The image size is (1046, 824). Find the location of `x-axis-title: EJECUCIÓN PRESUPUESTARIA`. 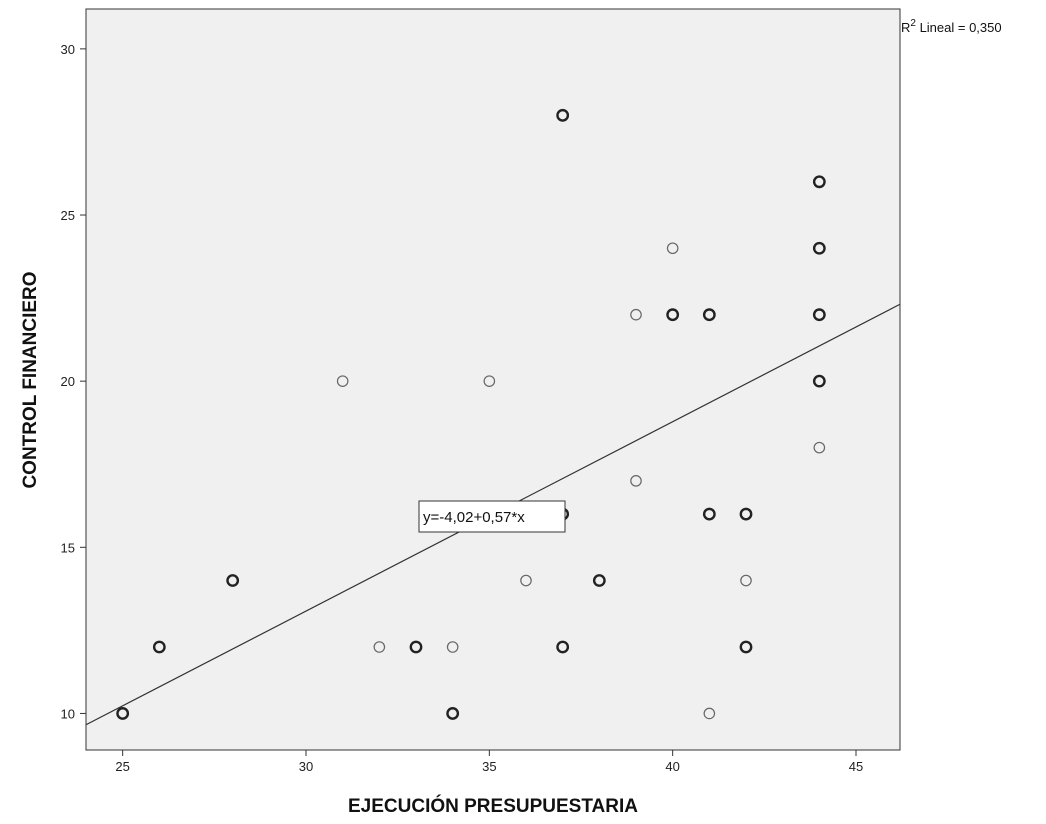

x-axis-title: EJECUCIÓN PRESUPUESTARIA is located at coordinates (493, 806).